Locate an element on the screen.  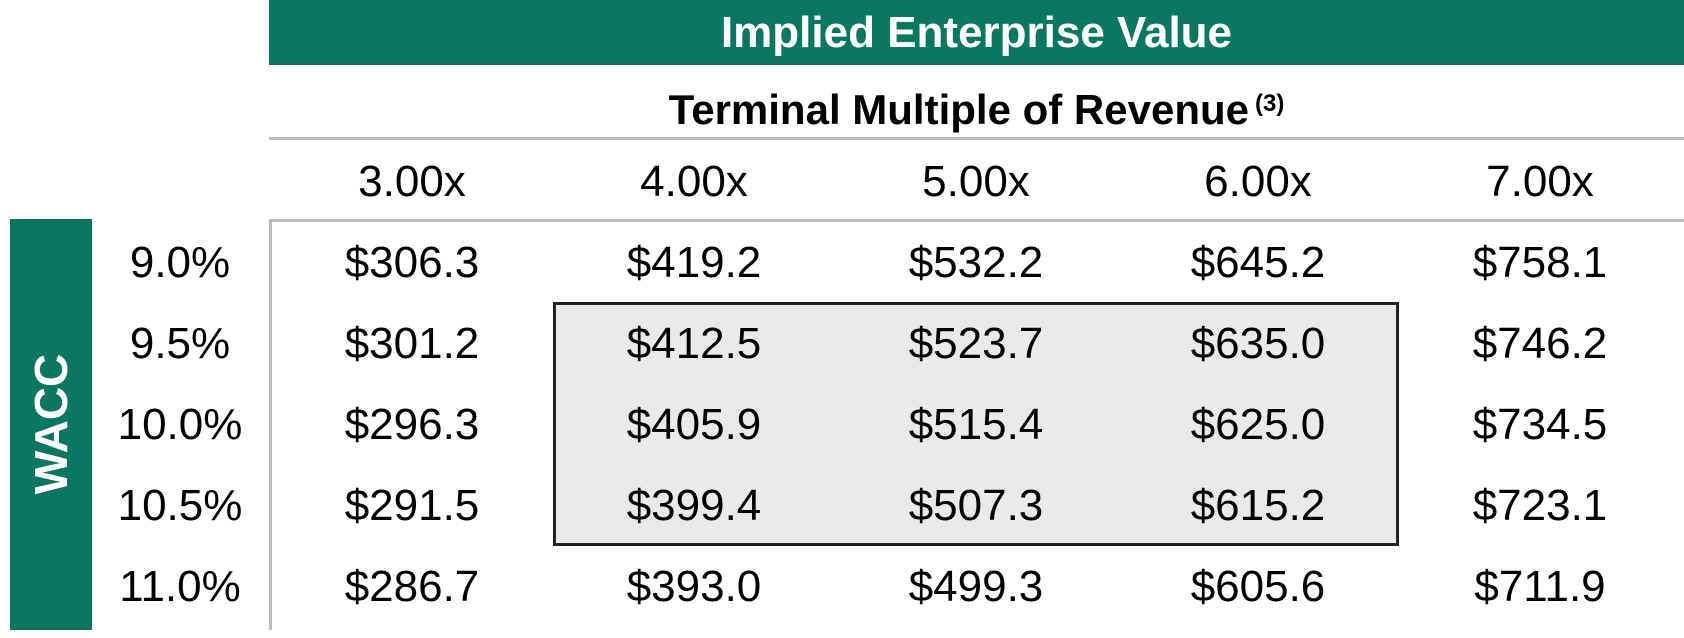
table-subtitle: Terminal Multiple of Revenue (3) is located at coordinates (976, 110).